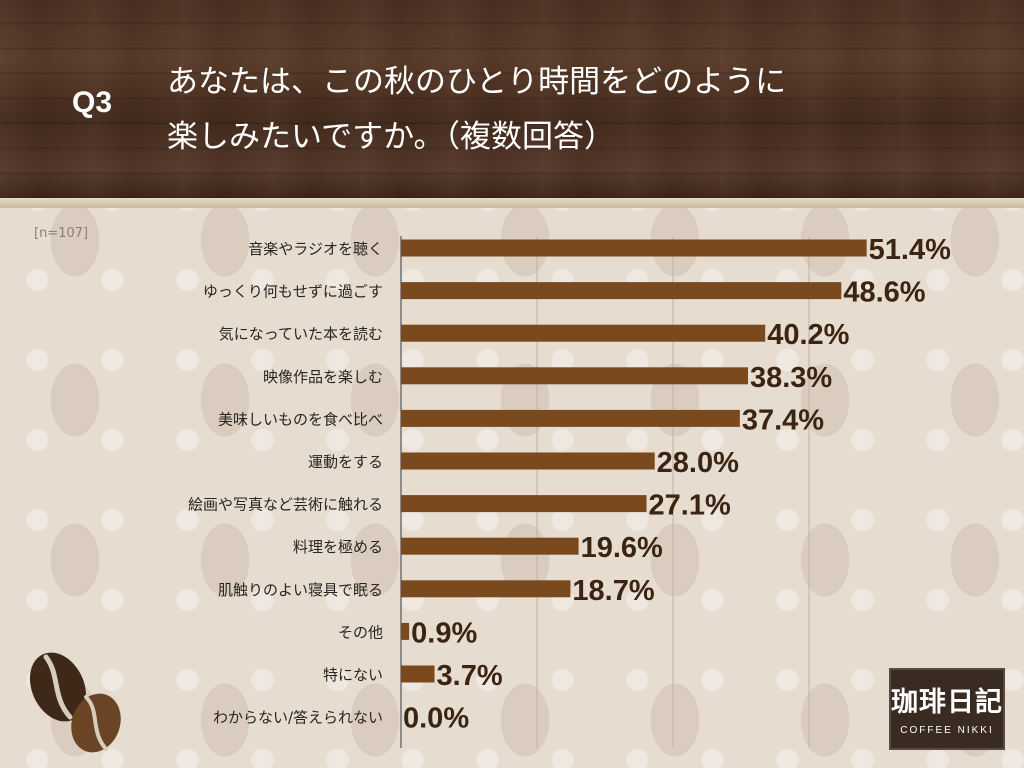  What do you see at coordinates (477, 109) in the screenshot?
I see `question-title: あなたは、この秋のひとり時間をどのように 楽しみたいですか。（複数回答）` at bounding box center [477, 109].